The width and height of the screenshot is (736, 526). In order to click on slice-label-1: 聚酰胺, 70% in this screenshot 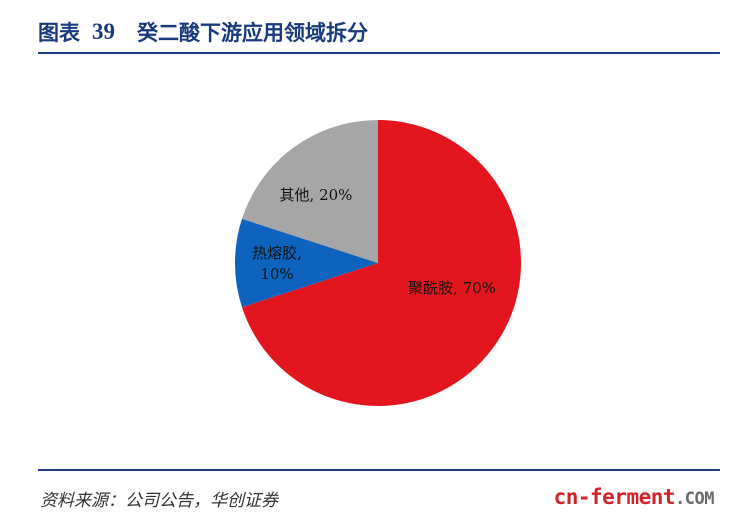, I will do `click(452, 288)`.